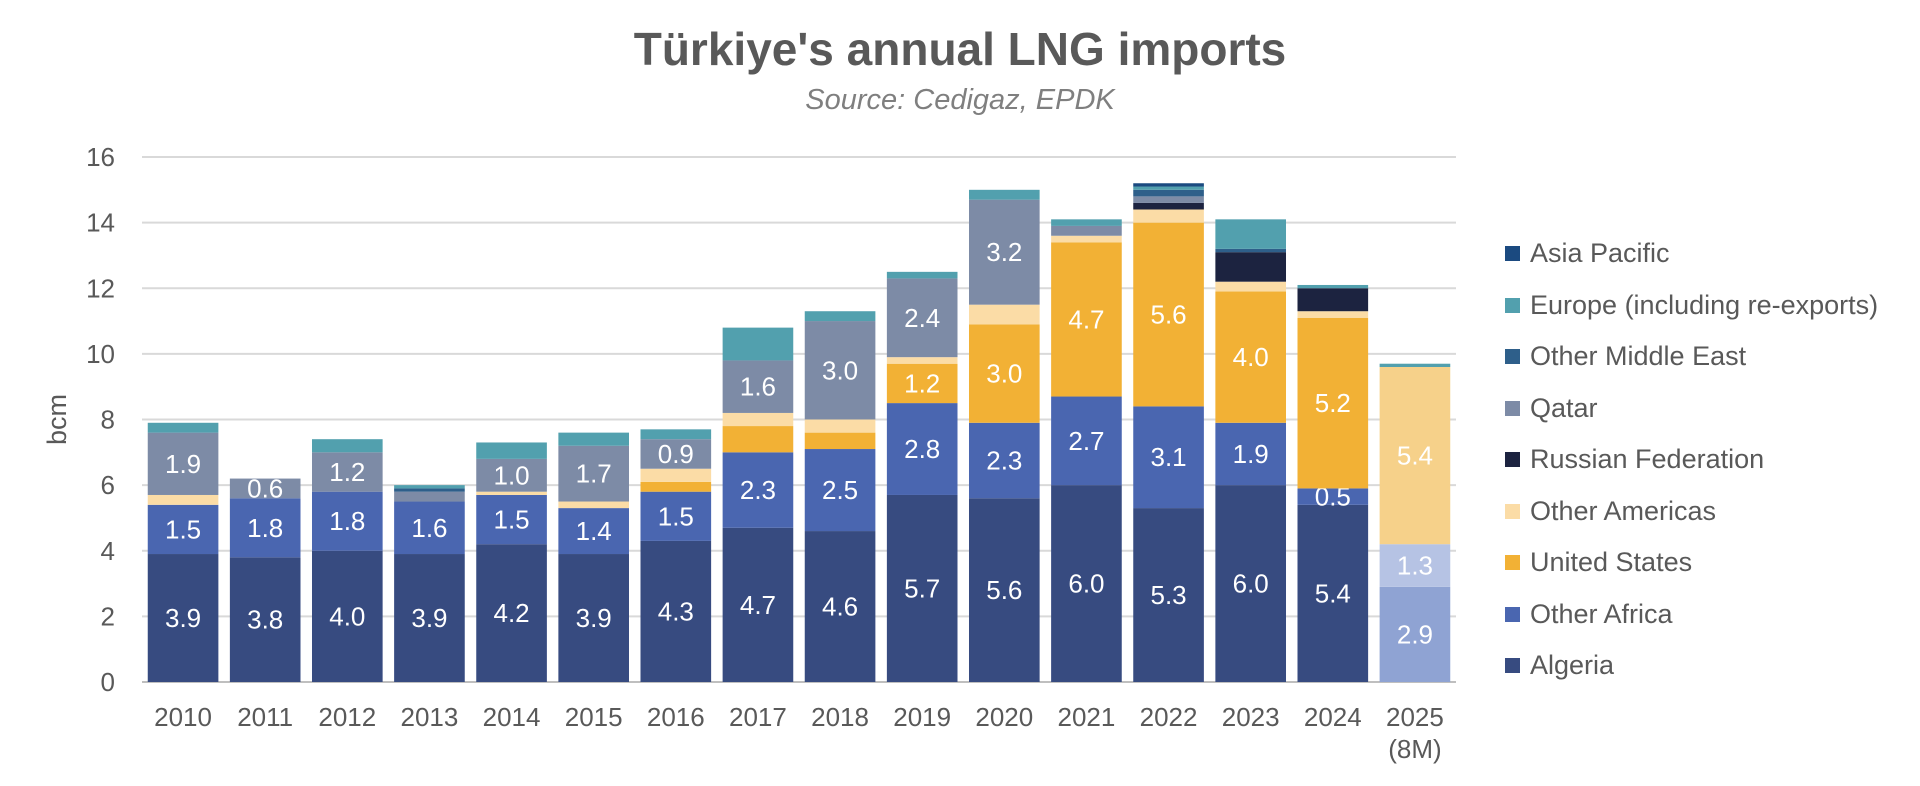  Describe the element at coordinates (1414, 749) in the screenshot. I see `x-tick-label: (8M)` at that location.